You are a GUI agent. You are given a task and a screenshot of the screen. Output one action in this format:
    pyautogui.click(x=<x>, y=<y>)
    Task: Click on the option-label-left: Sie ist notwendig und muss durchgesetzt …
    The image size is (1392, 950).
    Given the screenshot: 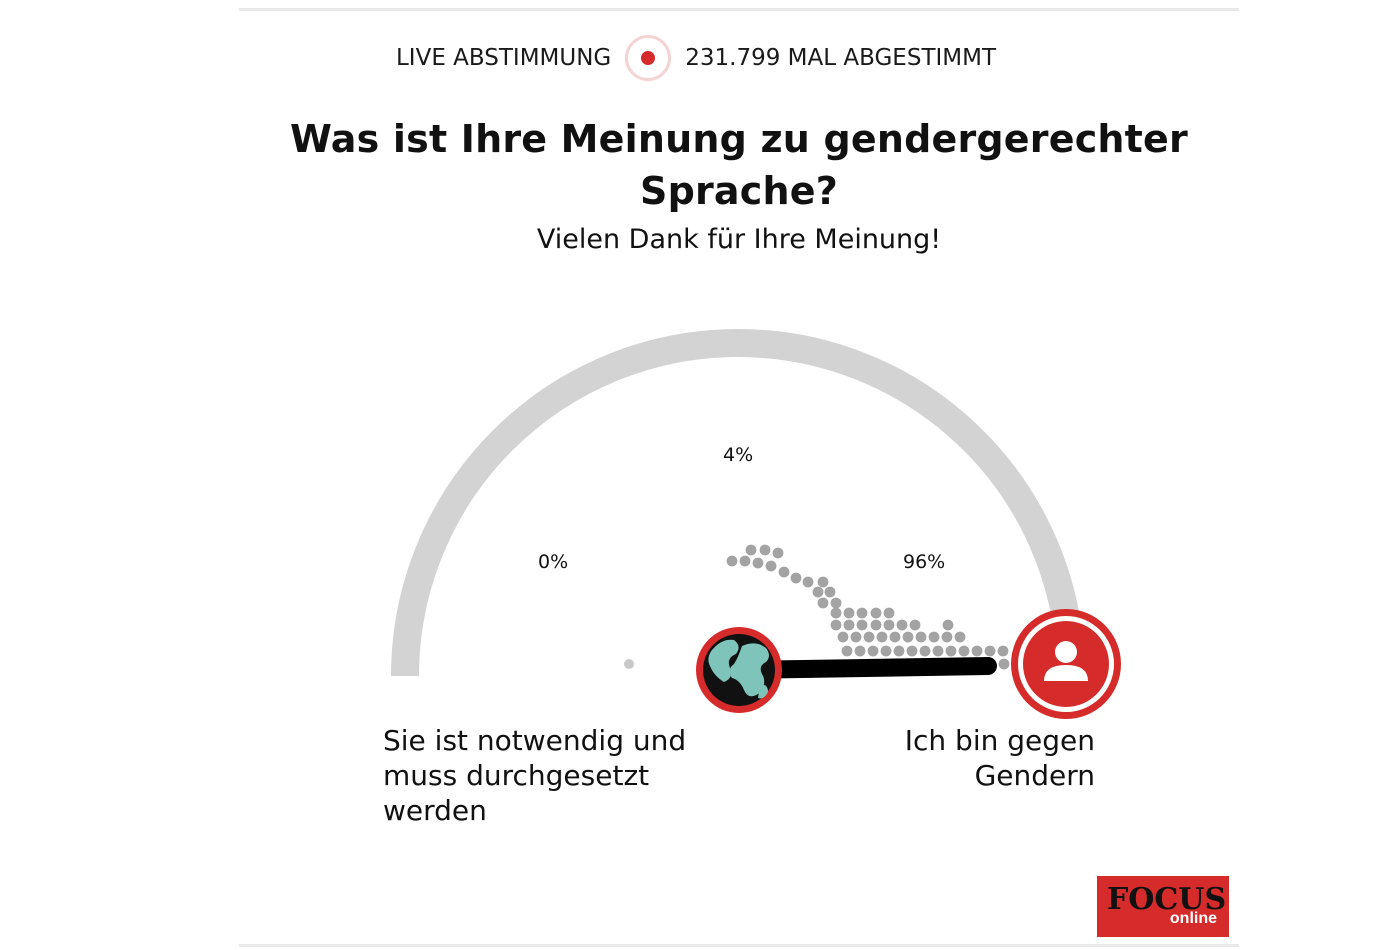 What is the action you would take?
    pyautogui.click(x=535, y=775)
    